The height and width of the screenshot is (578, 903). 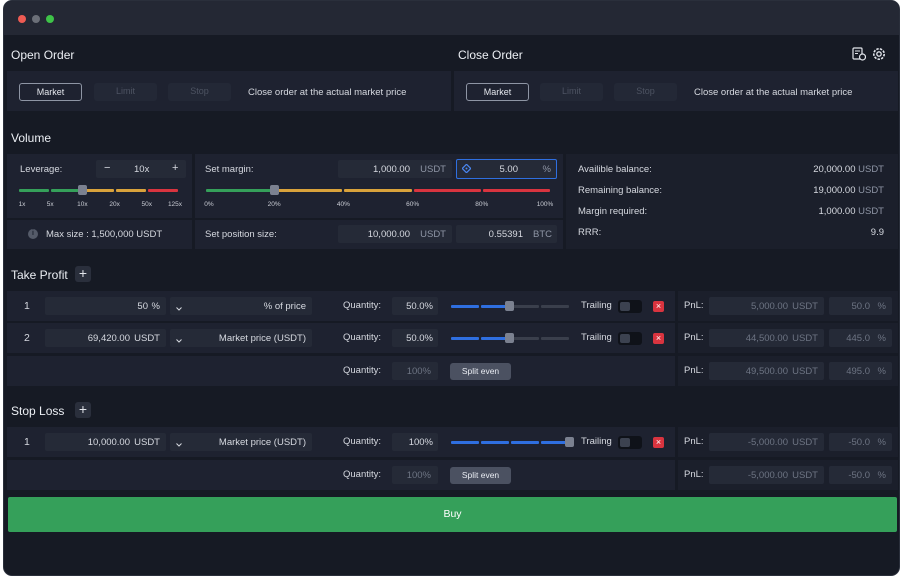 I want to click on margin-percent-input: 5.00 %, so click(x=506, y=169).